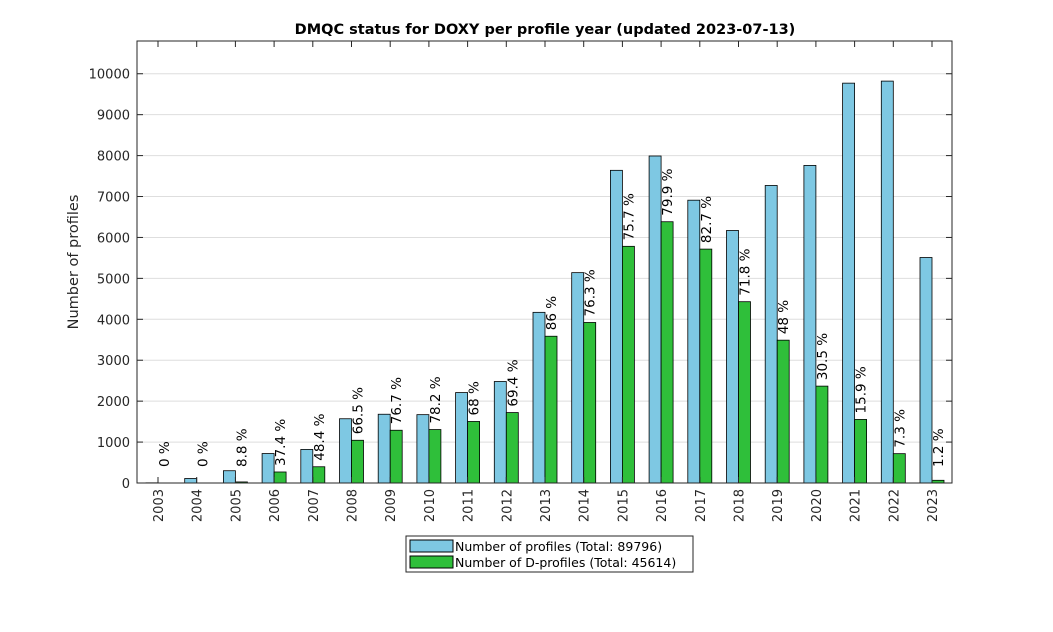 This screenshot has width=1053, height=632. What do you see at coordinates (165, 454) in the screenshot?
I see `pct-label-2003: 0 %` at bounding box center [165, 454].